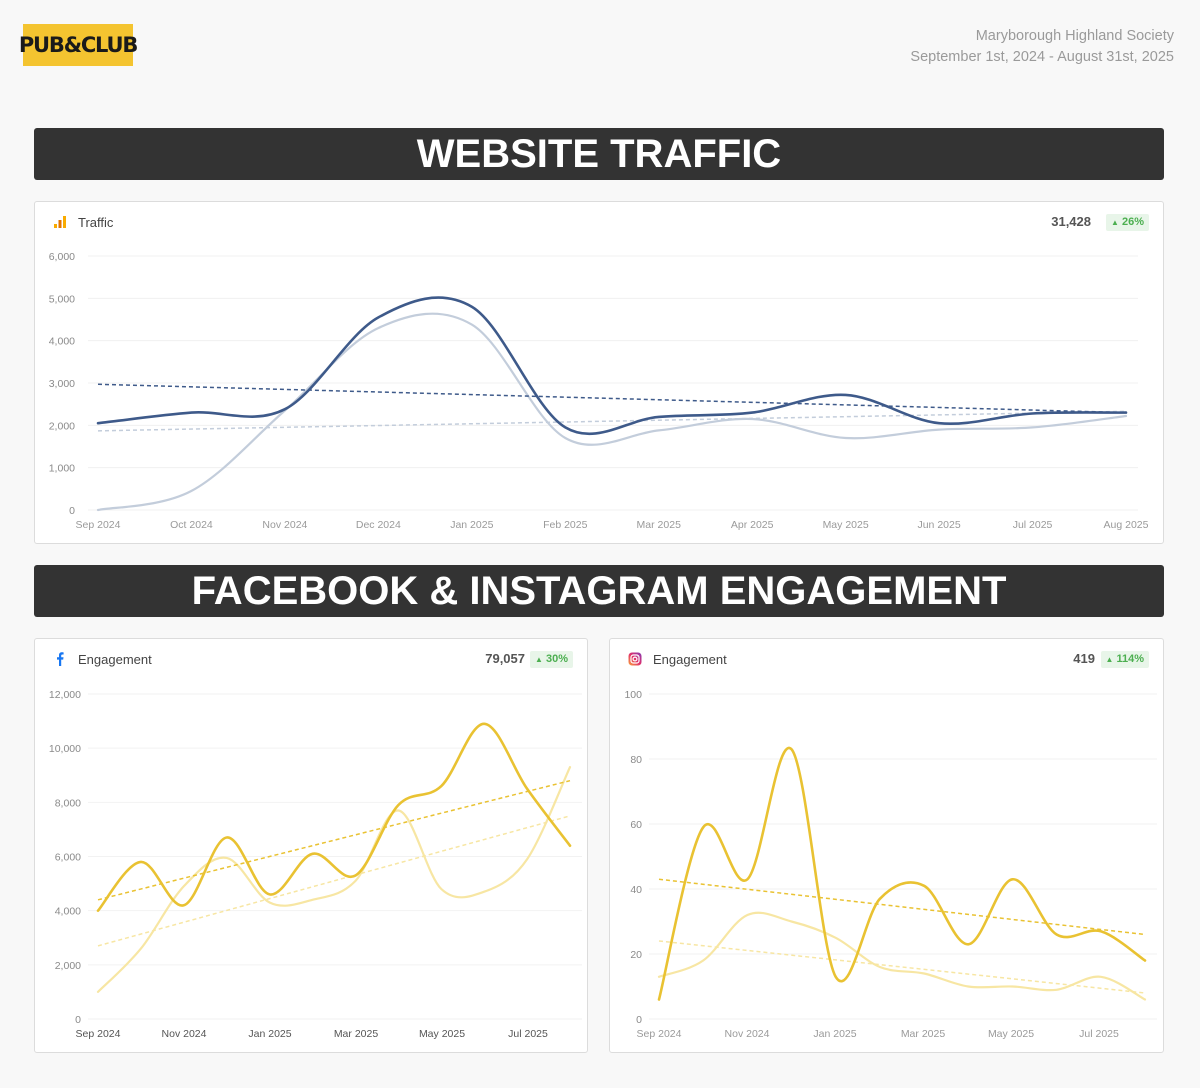  I want to click on facebook-change-badge: ▲ 30%, so click(551, 659).